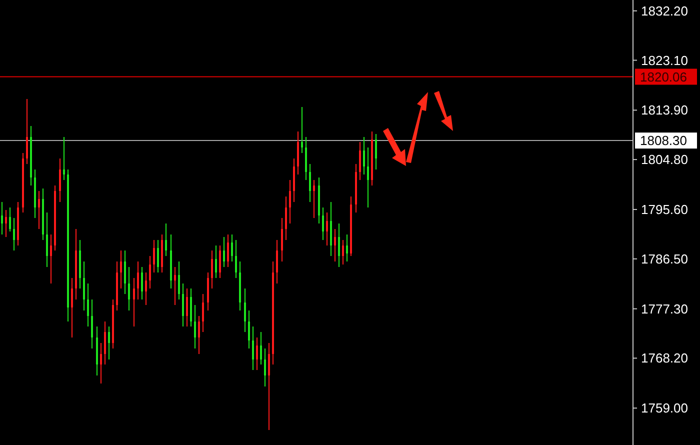 The image size is (700, 445). What do you see at coordinates (664, 308) in the screenshot?
I see `y-tick-label: 1777.30` at bounding box center [664, 308].